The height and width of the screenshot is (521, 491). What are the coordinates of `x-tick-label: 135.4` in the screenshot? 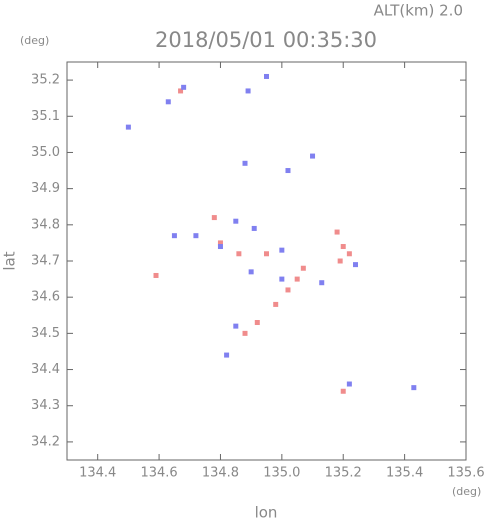 It's located at (404, 473).